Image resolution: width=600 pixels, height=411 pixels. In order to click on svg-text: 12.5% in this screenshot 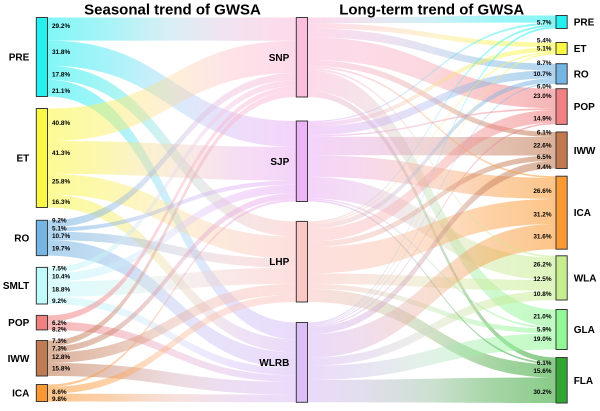, I will do `click(542, 279)`.